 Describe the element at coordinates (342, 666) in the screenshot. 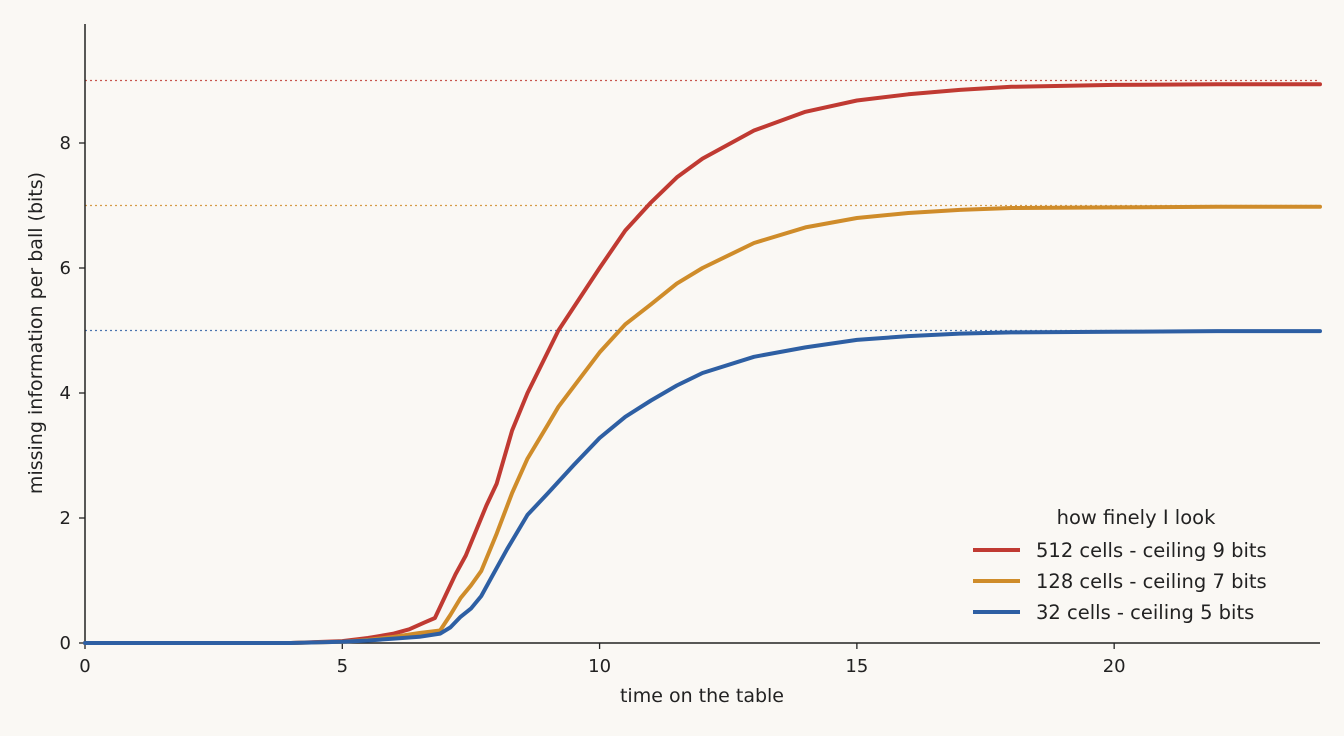

I see `x-tick-label: 5` at that location.